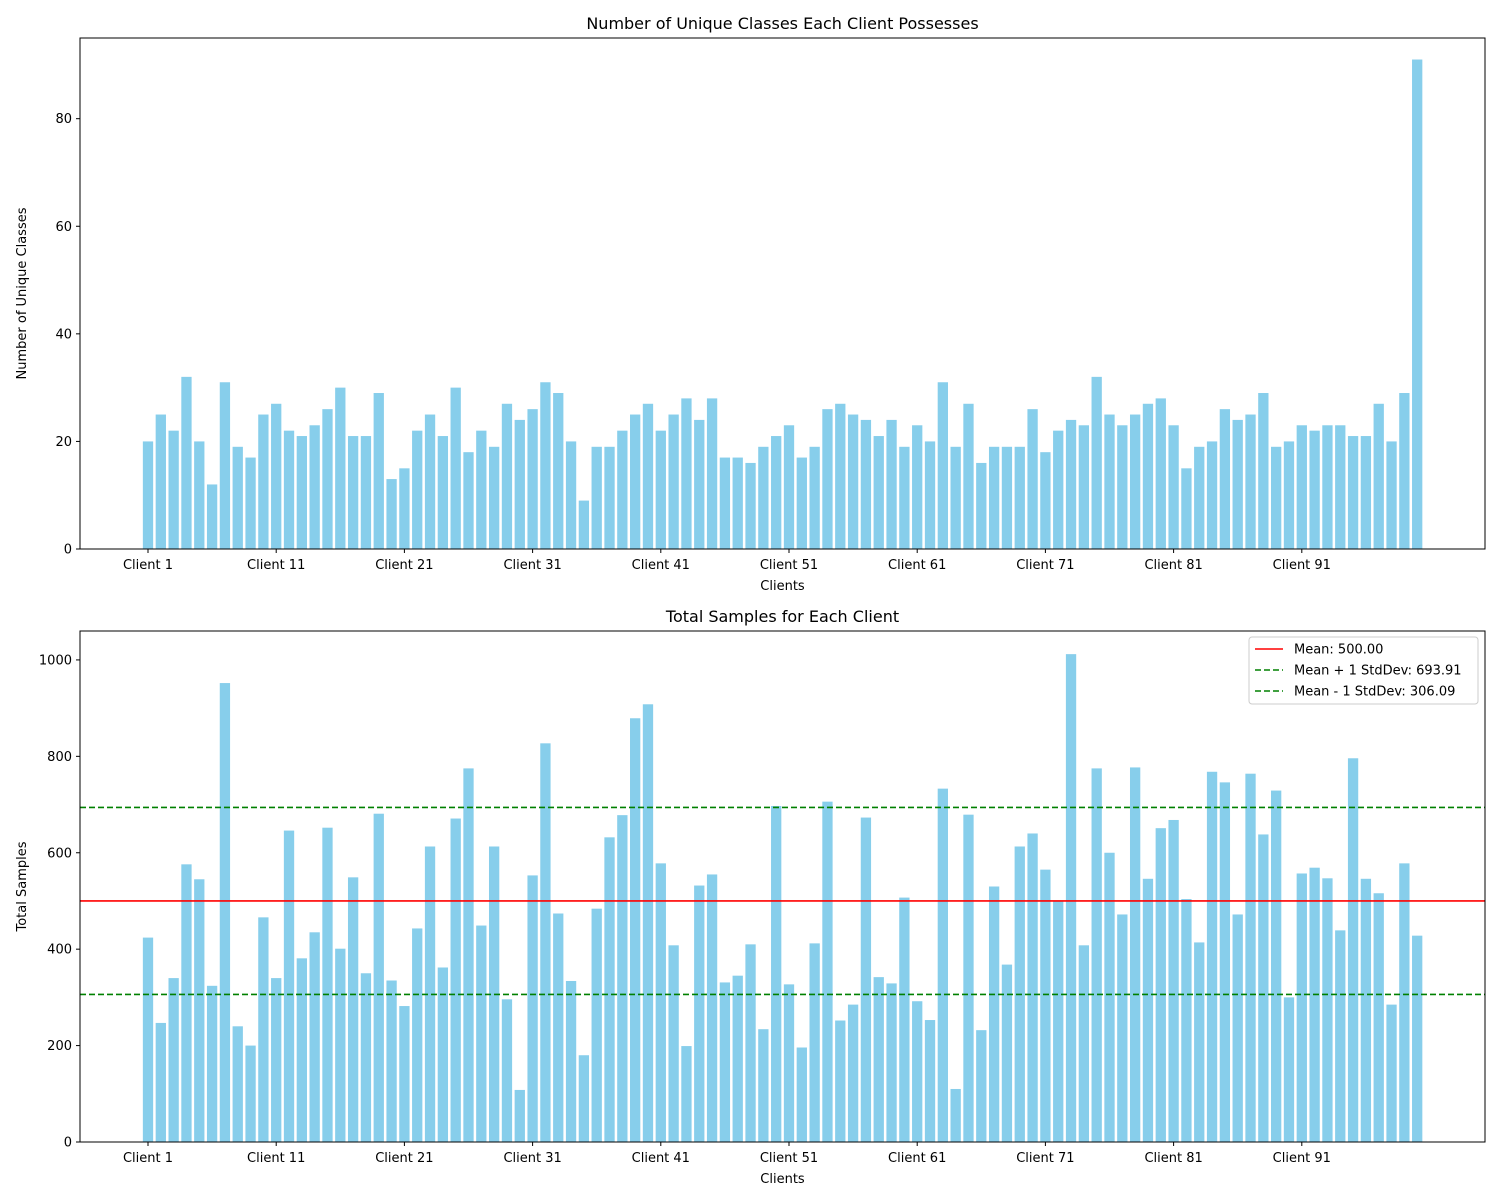  Describe the element at coordinates (276, 1158) in the screenshot. I see `x-tick-label: Client 11` at that location.